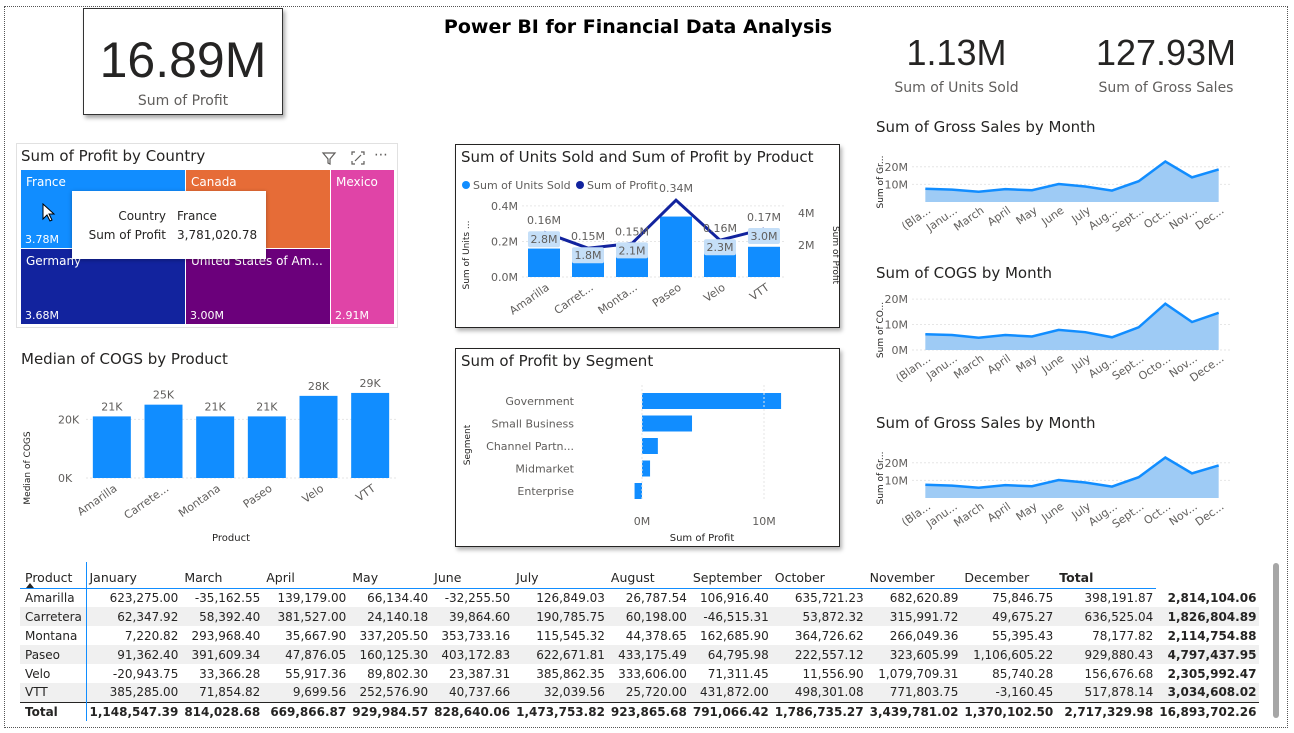  Describe the element at coordinates (472, 692) in the screenshot. I see `table-cell: 40,737.66` at that location.